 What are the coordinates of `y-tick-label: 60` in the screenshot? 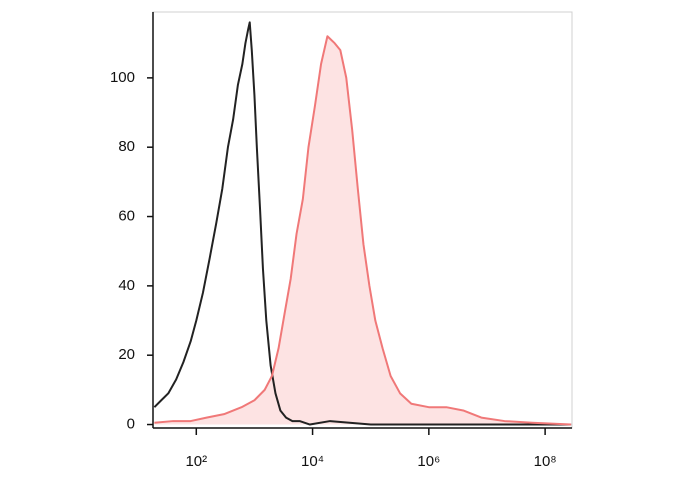 It's located at (126, 216).